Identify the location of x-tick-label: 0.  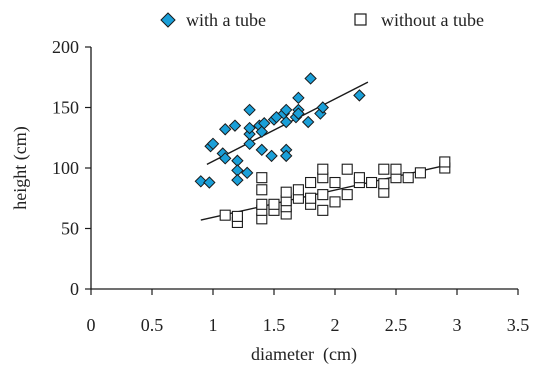
(91, 325).